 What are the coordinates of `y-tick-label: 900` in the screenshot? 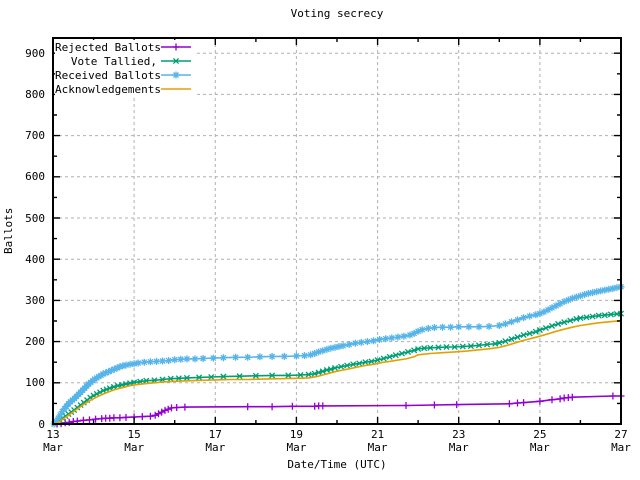 It's located at (35, 53).